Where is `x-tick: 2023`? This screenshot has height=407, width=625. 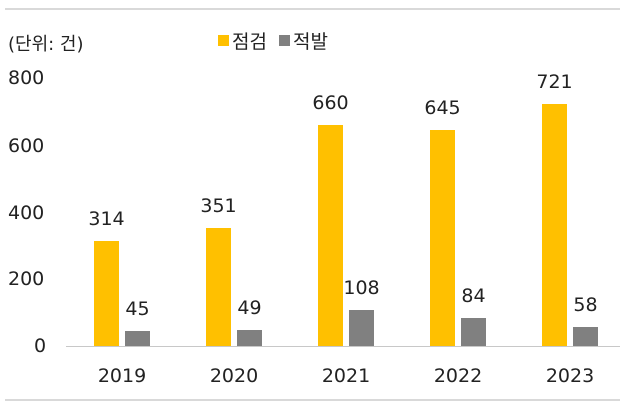
x-tick: 2023 is located at coordinates (570, 376).